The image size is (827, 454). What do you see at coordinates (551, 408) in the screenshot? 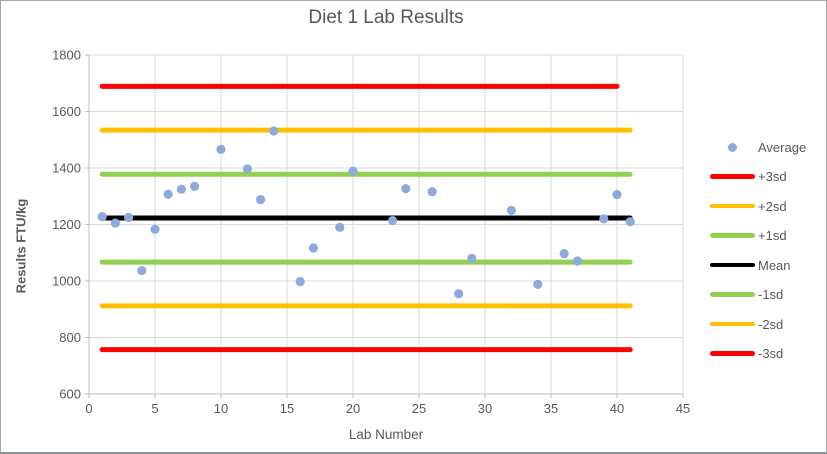
I see `x-axis-tick-label: 35` at bounding box center [551, 408].